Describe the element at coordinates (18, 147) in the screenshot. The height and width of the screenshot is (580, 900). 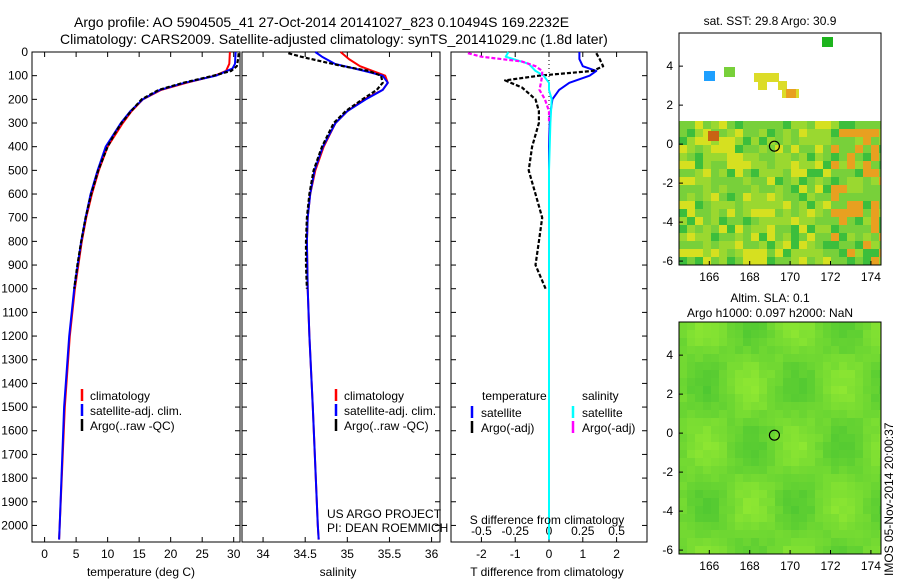
I see `depth-tick-label: 400` at that location.